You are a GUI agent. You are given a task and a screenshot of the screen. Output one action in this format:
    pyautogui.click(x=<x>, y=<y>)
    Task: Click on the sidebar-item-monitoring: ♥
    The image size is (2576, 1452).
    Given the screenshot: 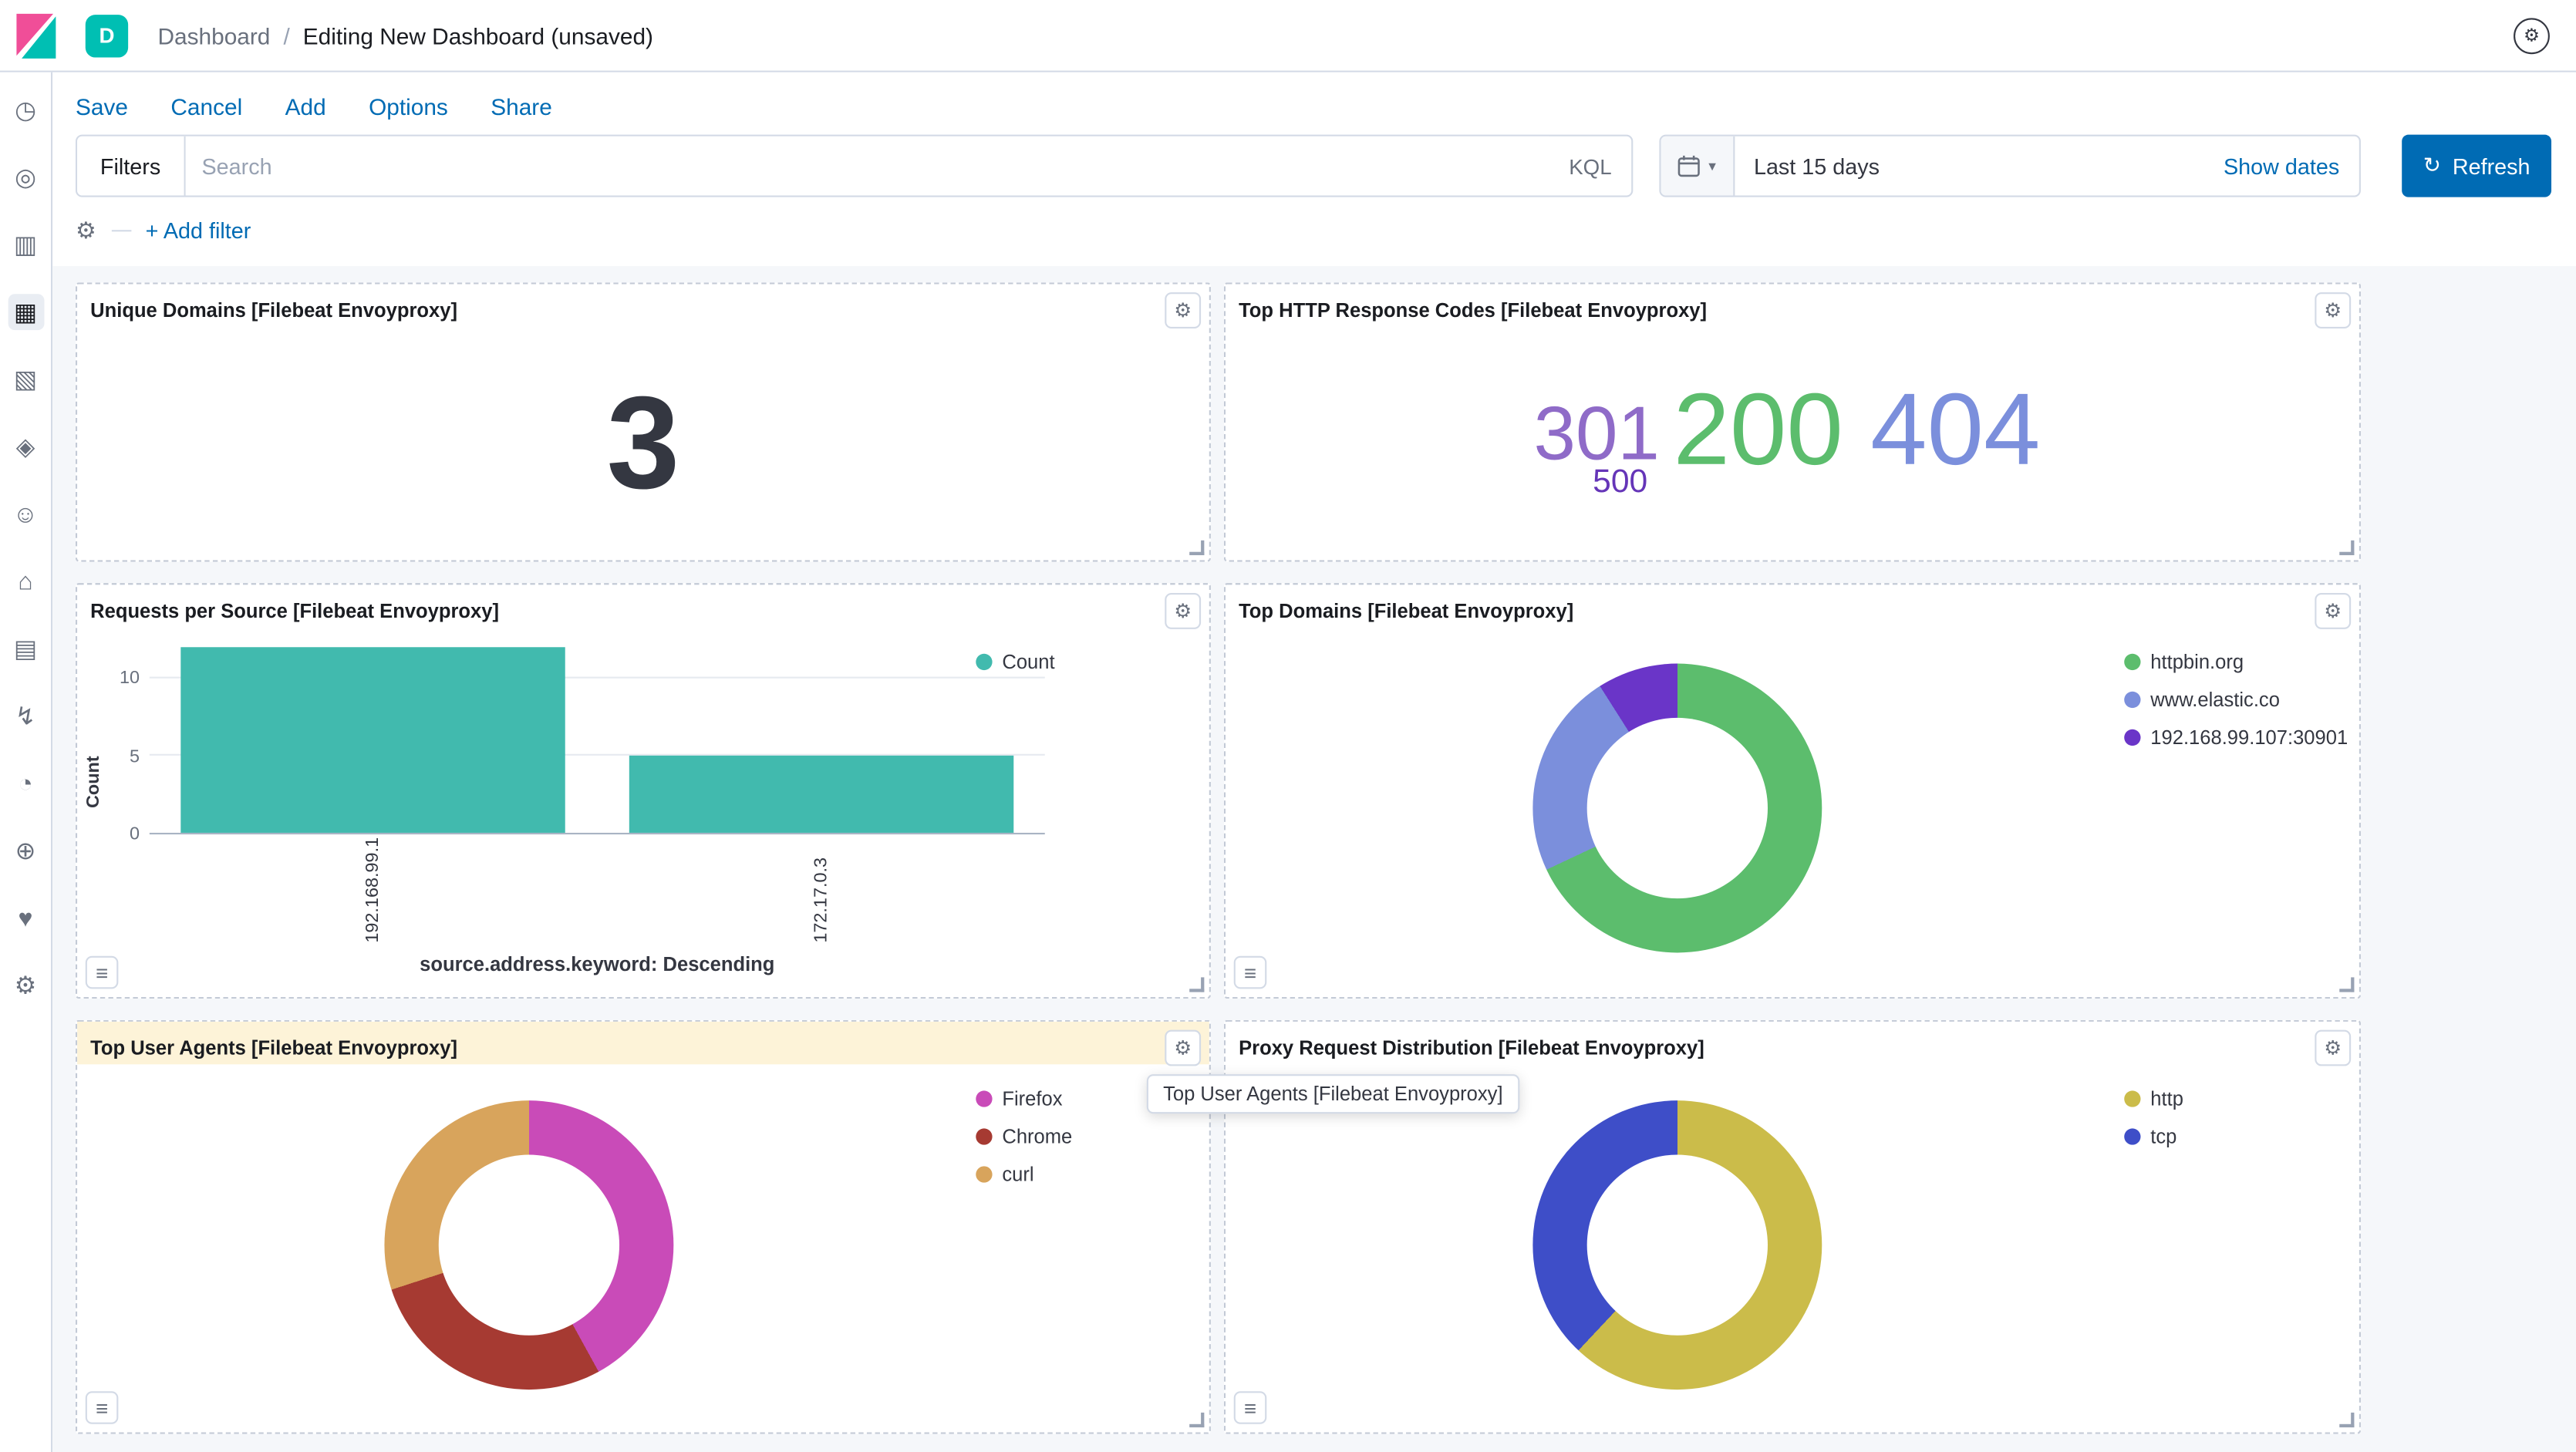 What is the action you would take?
    pyautogui.click(x=26, y=918)
    